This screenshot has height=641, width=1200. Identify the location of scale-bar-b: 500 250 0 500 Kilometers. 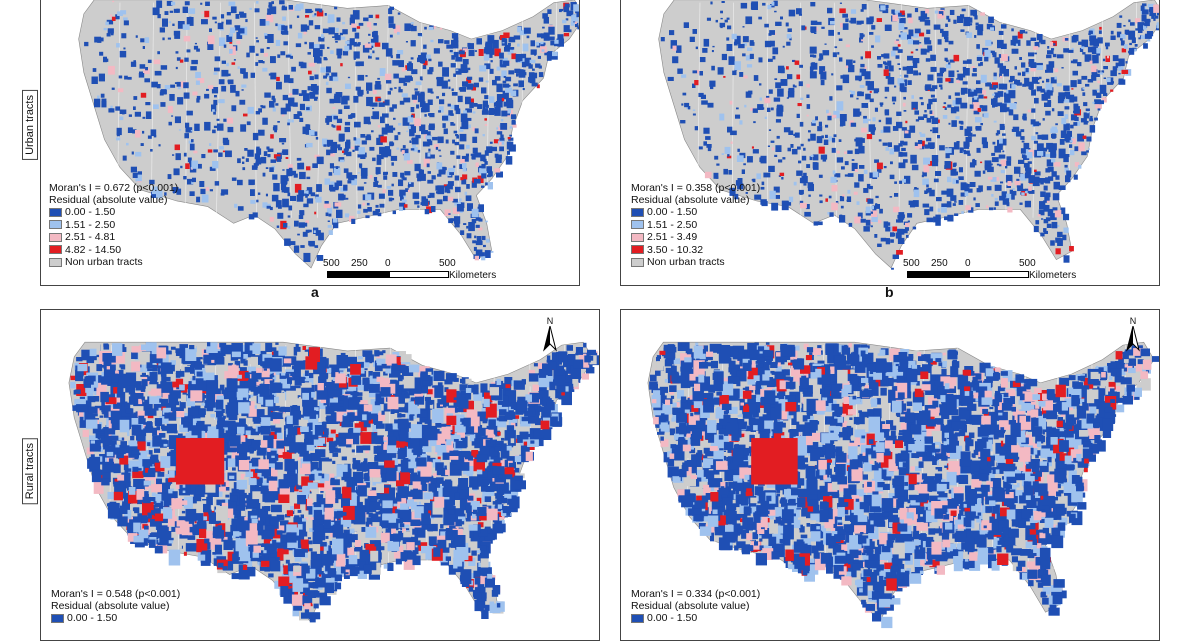
(1013, 270).